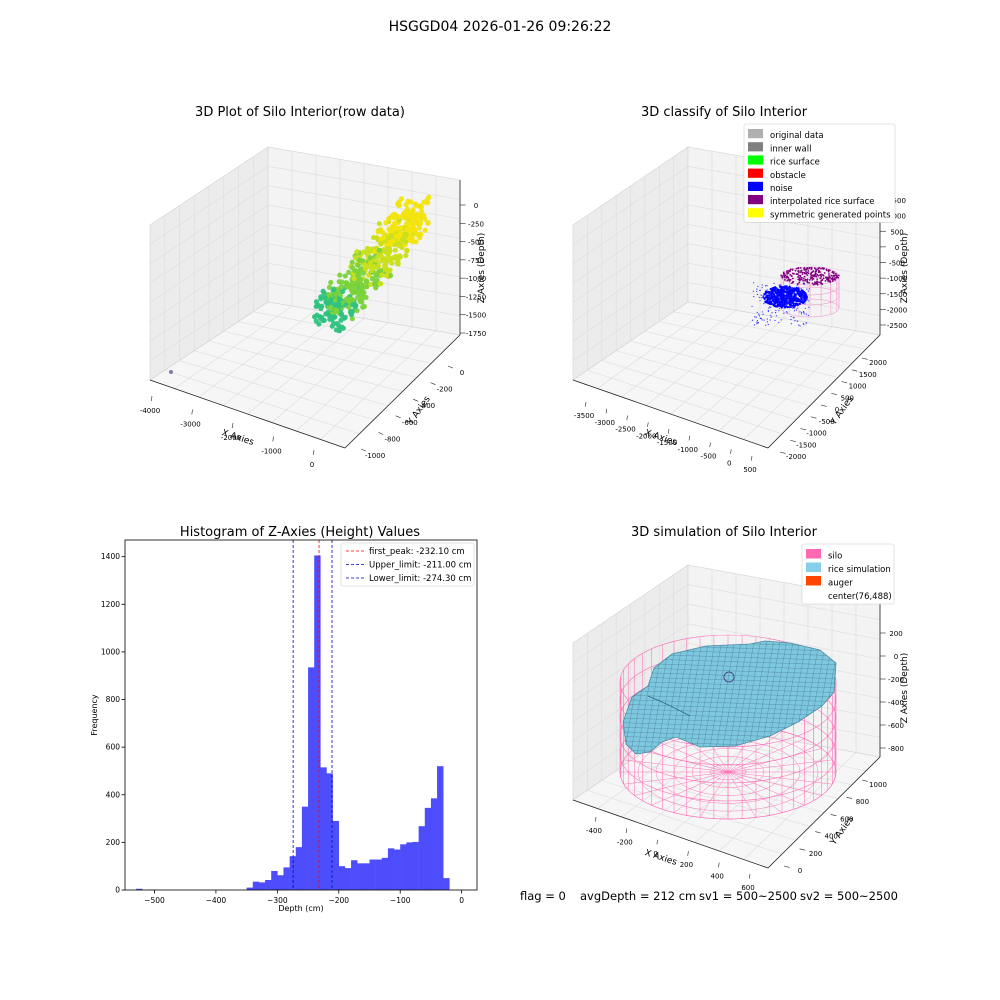 This screenshot has height=1000, width=1000. I want to click on legend-label: silo, so click(835, 557).